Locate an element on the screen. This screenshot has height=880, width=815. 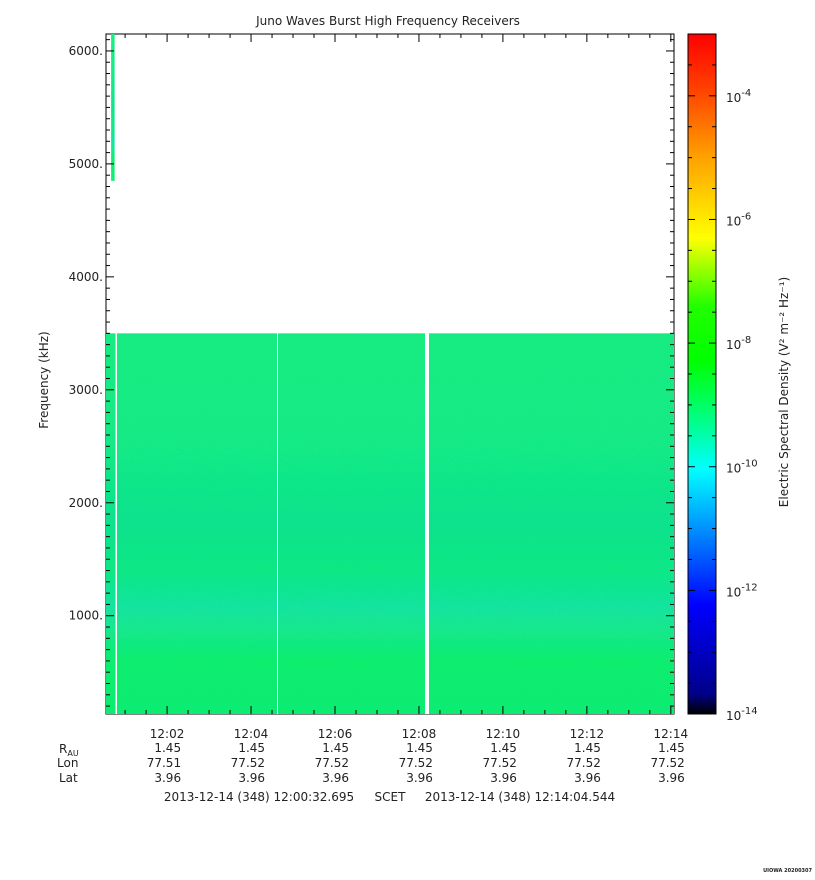
y-tick-label: 1000. is located at coordinates (86, 616).